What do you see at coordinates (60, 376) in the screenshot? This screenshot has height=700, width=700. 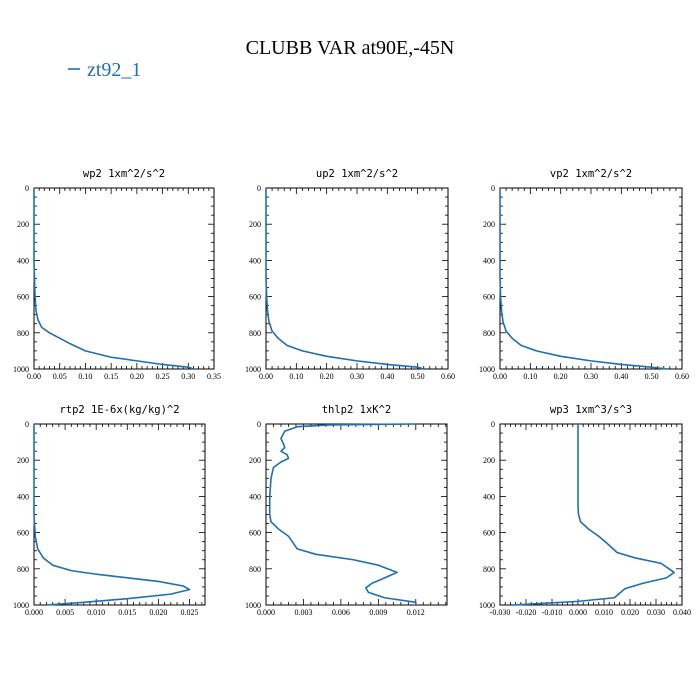 I see `x-tick-label: 0.05` at bounding box center [60, 376].